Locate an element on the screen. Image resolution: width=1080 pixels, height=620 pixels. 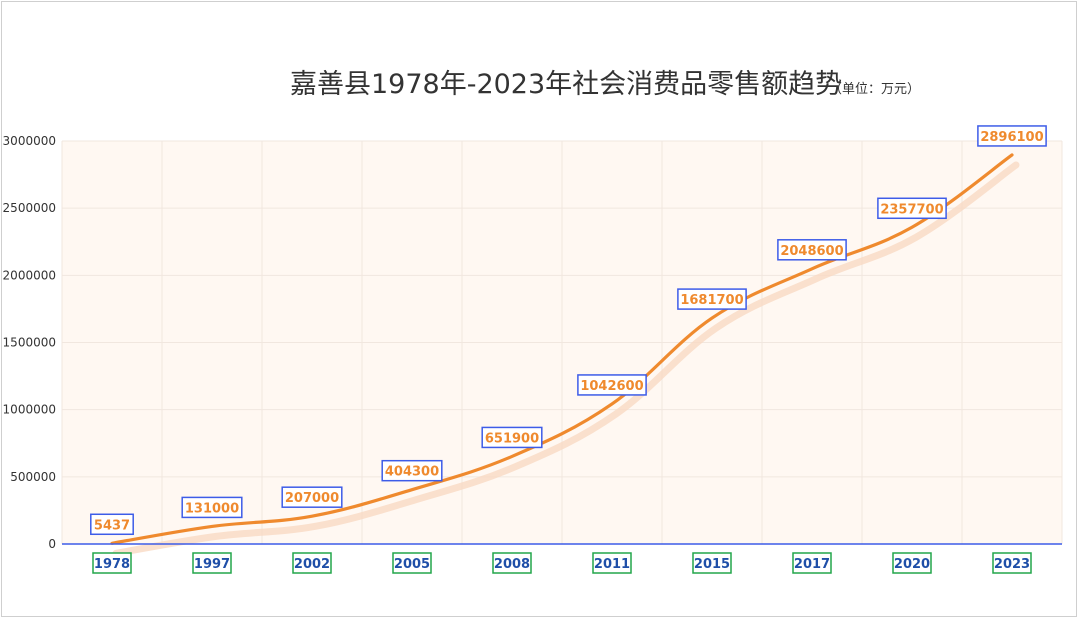
x-tick-label: 1997 is located at coordinates (212, 564).